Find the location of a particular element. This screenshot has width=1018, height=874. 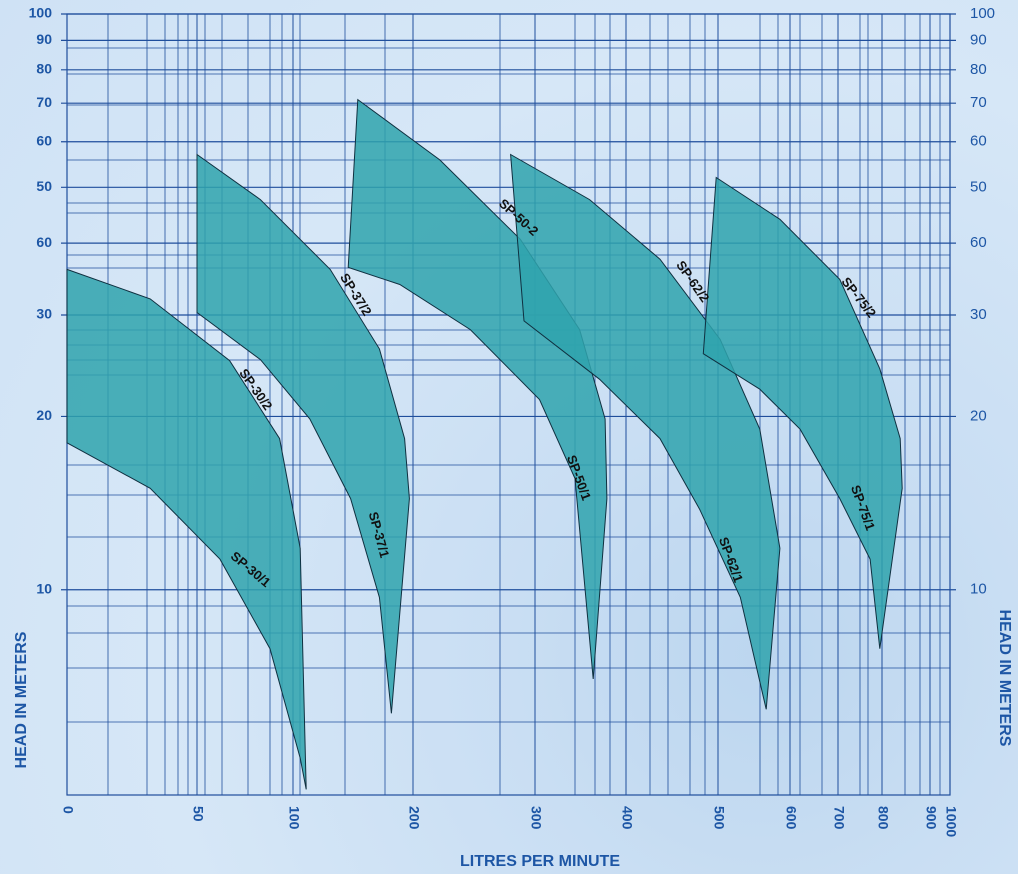

y-tick-label: 100 is located at coordinates (41, 13).